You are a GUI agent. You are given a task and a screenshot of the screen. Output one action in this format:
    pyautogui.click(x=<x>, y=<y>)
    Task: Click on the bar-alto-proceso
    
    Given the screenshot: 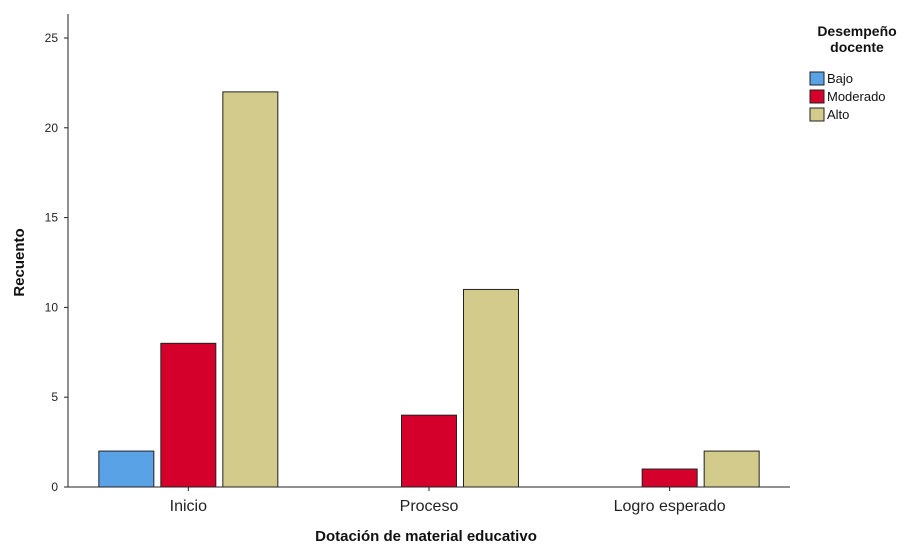 What is the action you would take?
    pyautogui.click(x=491, y=388)
    